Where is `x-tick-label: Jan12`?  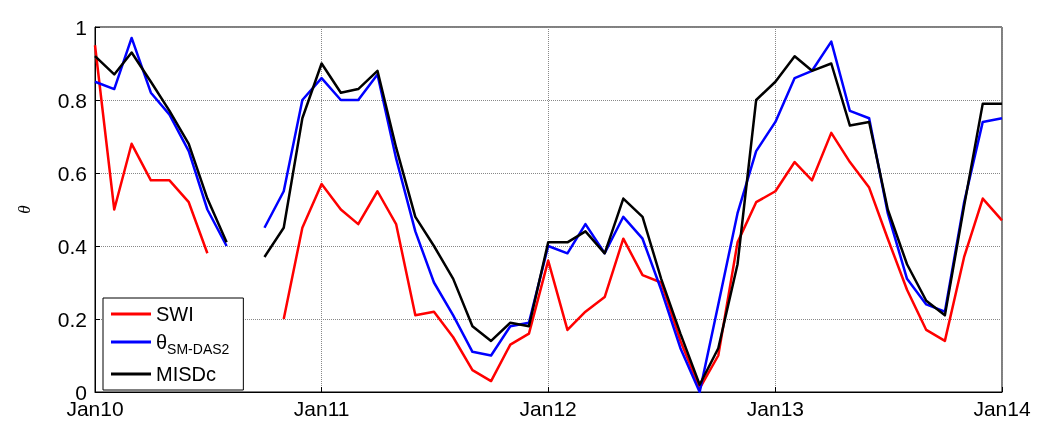 x-tick-label: Jan12 is located at coordinates (548, 408).